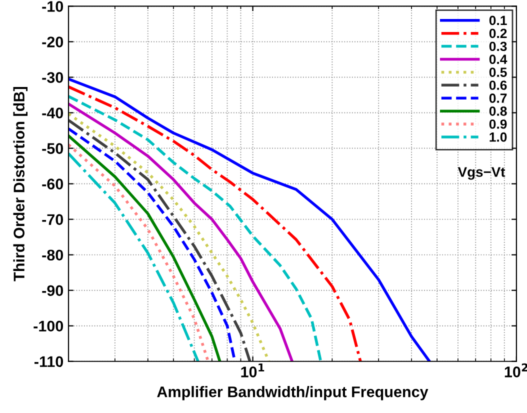 Image resolution: width=527 pixels, height=413 pixels. Describe the element at coordinates (498, 47) in the screenshot. I see `legend-label: 0.3` at that location.